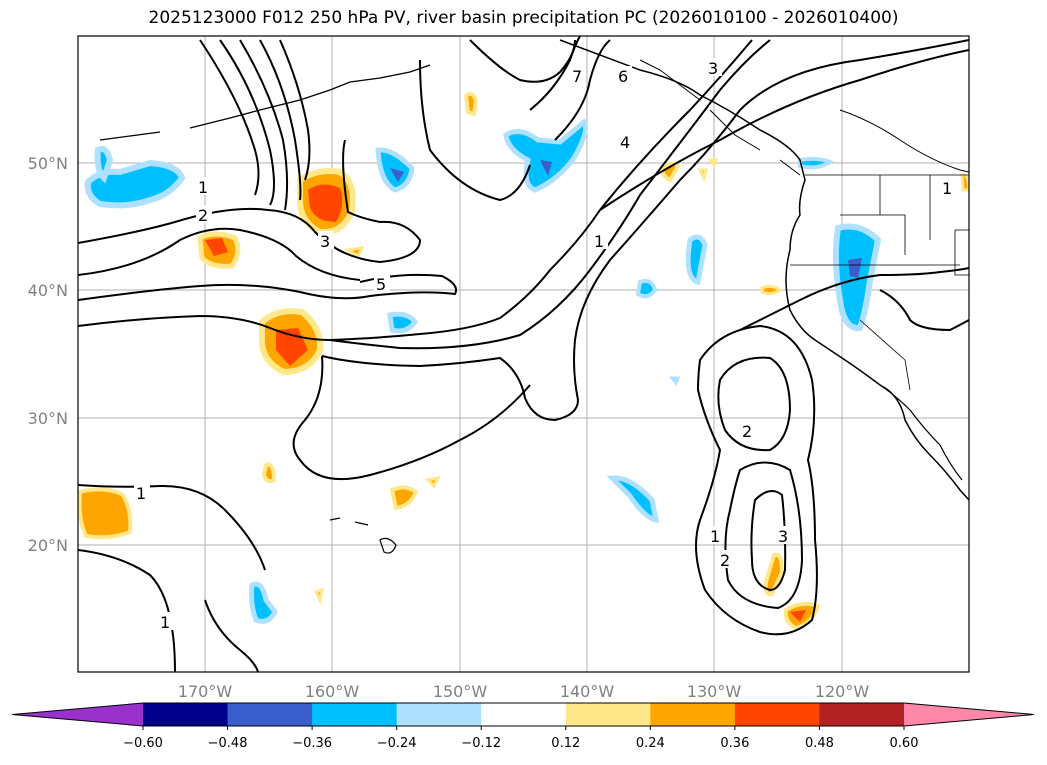 Image resolution: width=1047 pixels, height=765 pixels. What do you see at coordinates (904, 141) in the screenshot?
I see `canada-border` at bounding box center [904, 141].